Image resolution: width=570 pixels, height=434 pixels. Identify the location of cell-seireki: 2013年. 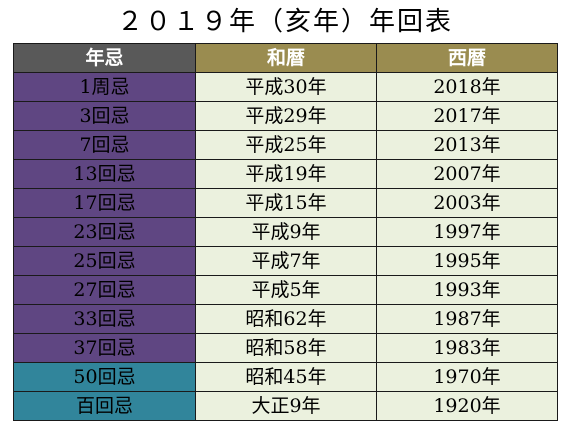
(467, 145).